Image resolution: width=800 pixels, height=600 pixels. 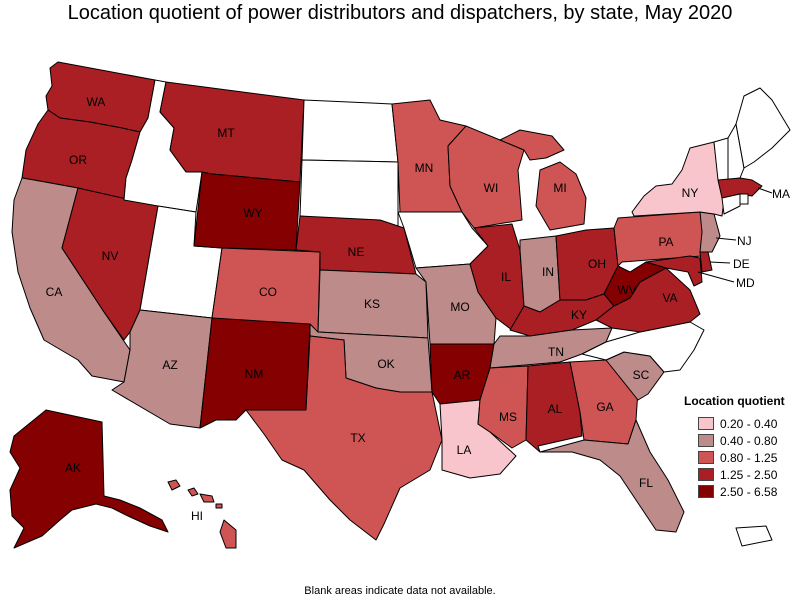 I want to click on label-mt: MT, so click(x=226, y=133).